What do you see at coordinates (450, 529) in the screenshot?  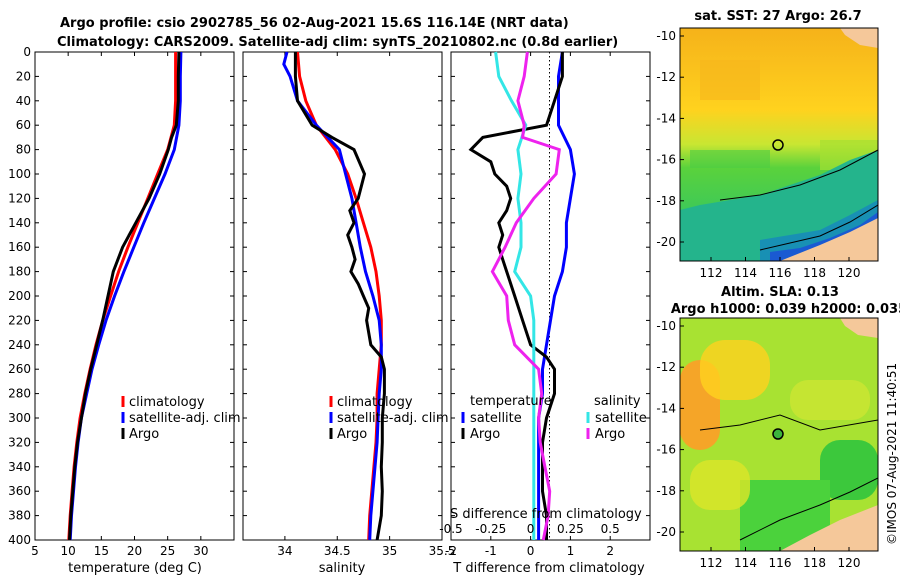 I see `sdiff-tick-label: -0.5` at bounding box center [450, 529].